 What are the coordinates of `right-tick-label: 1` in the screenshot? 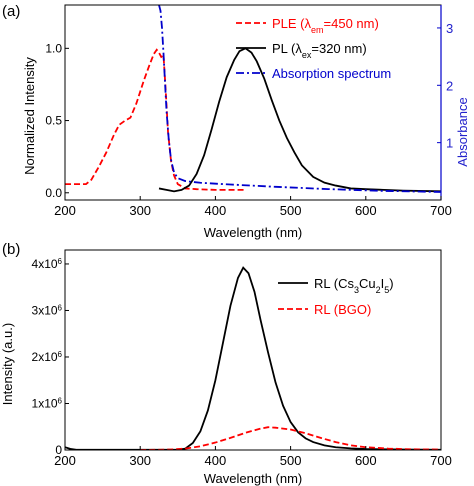 It's located at (449, 143).